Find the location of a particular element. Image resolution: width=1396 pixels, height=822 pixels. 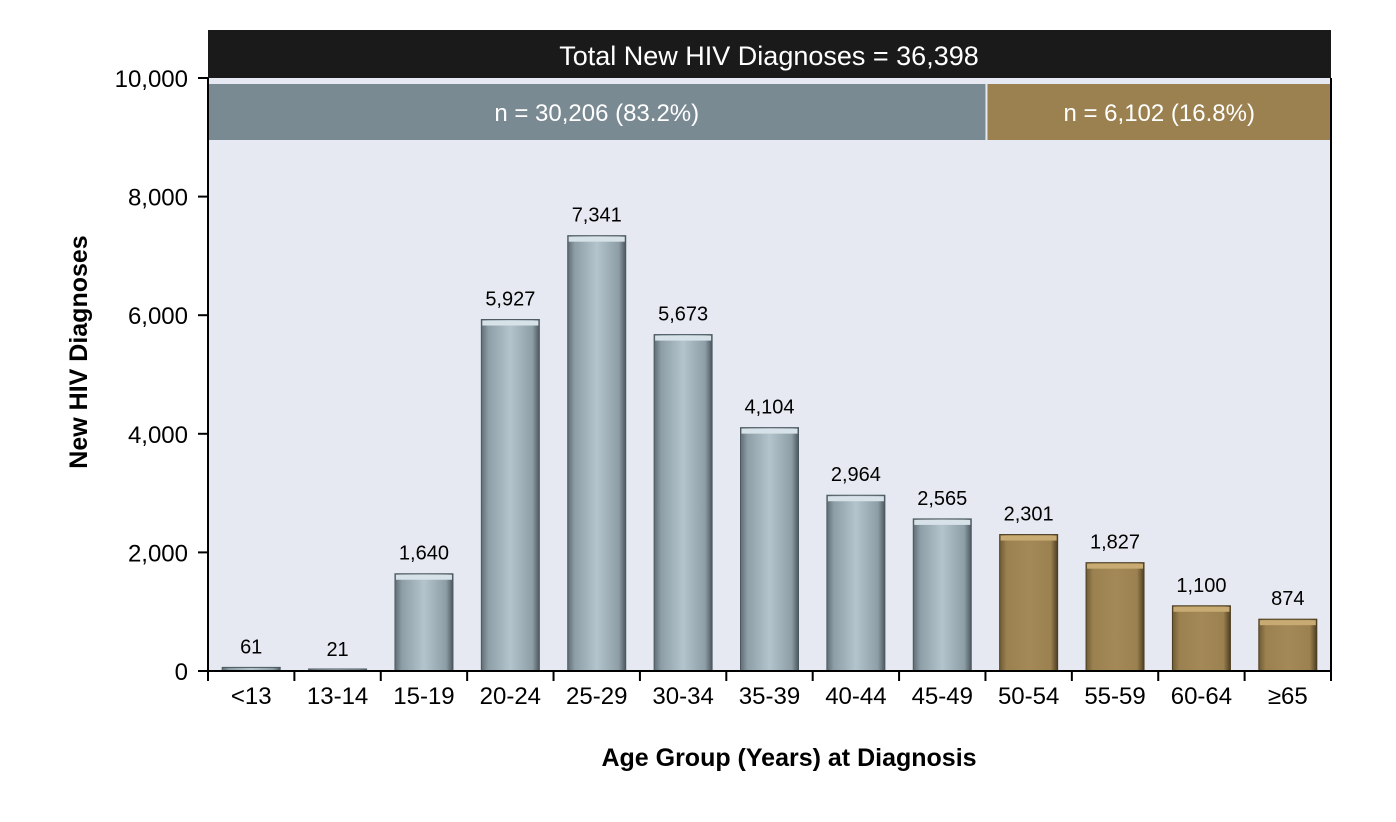

x-tick-label: 25-29 is located at coordinates (596, 696).